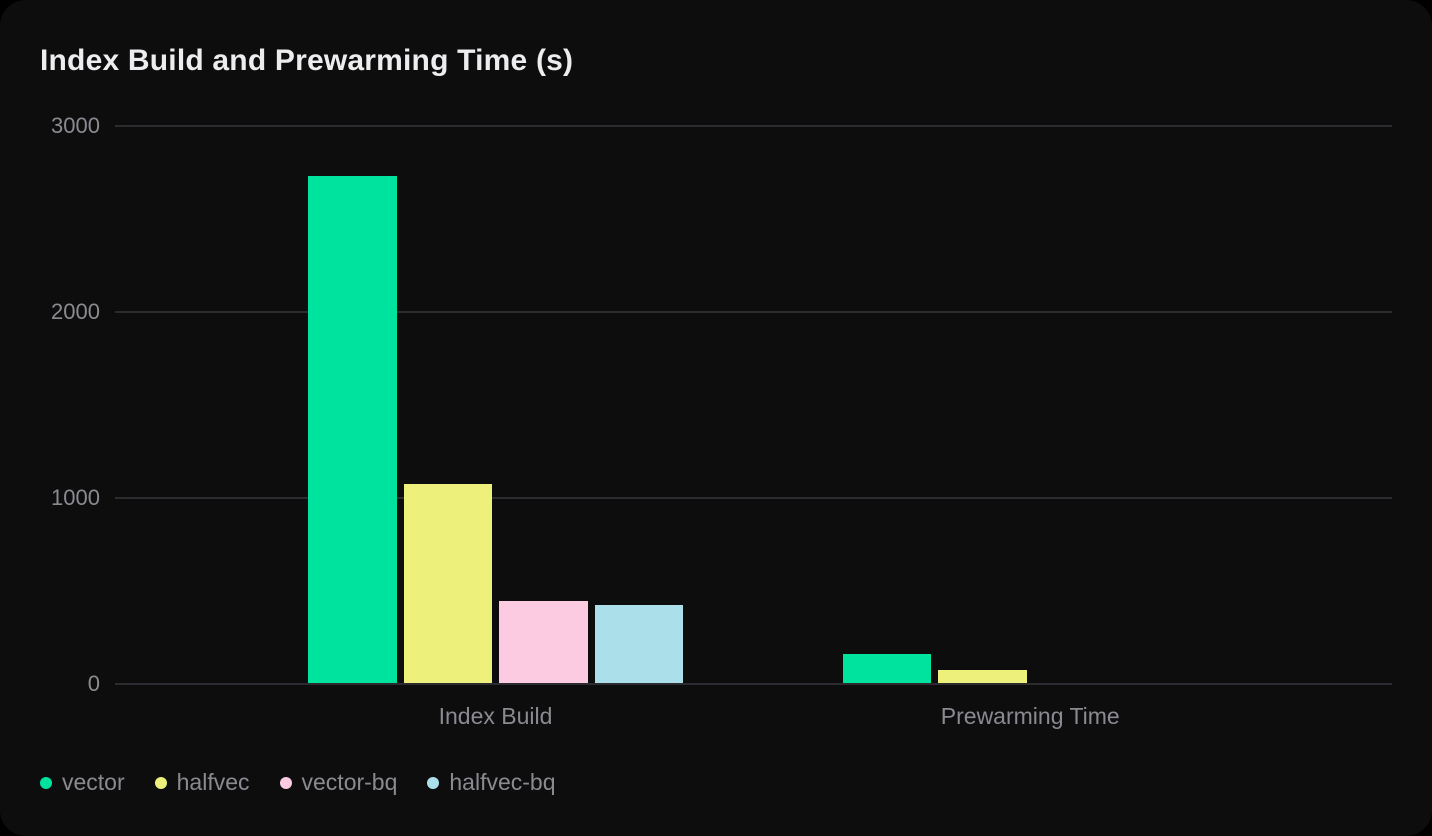 This screenshot has width=1432, height=836. I want to click on y-axis-tick-label: 0, so click(93, 683).